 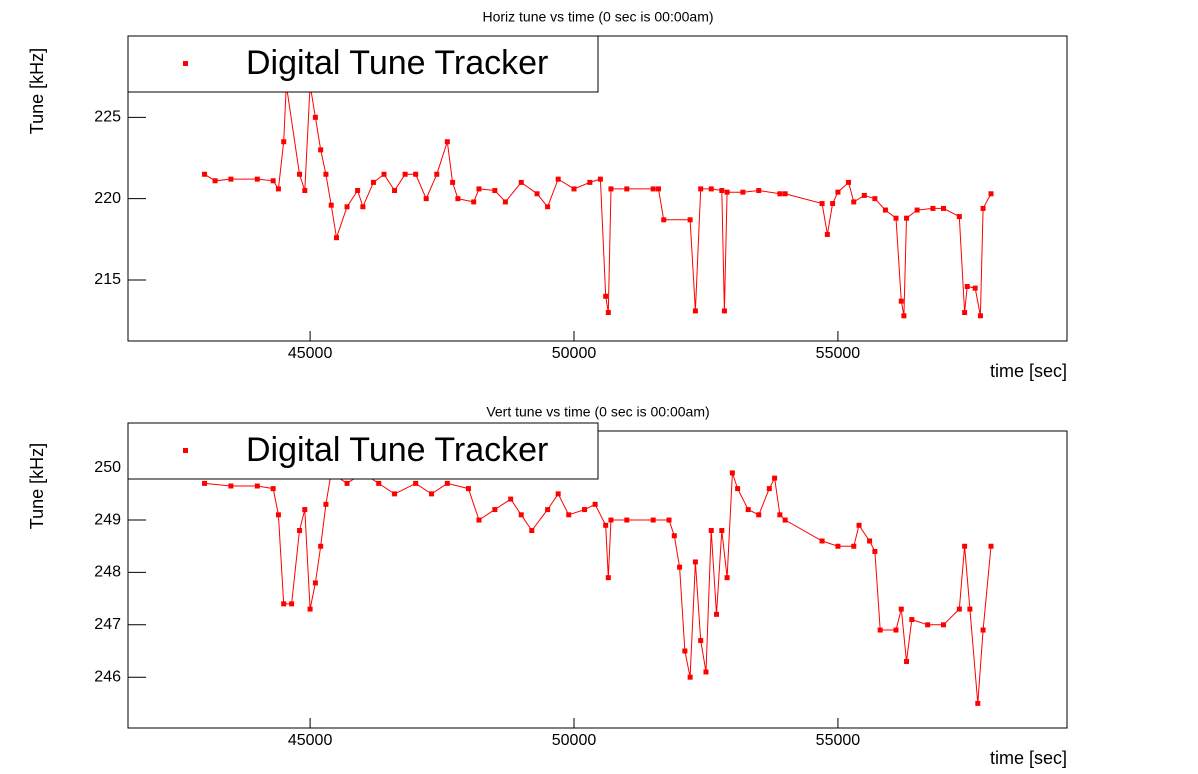 What do you see at coordinates (107, 519) in the screenshot?
I see `y-tick-label: 249` at bounding box center [107, 519].